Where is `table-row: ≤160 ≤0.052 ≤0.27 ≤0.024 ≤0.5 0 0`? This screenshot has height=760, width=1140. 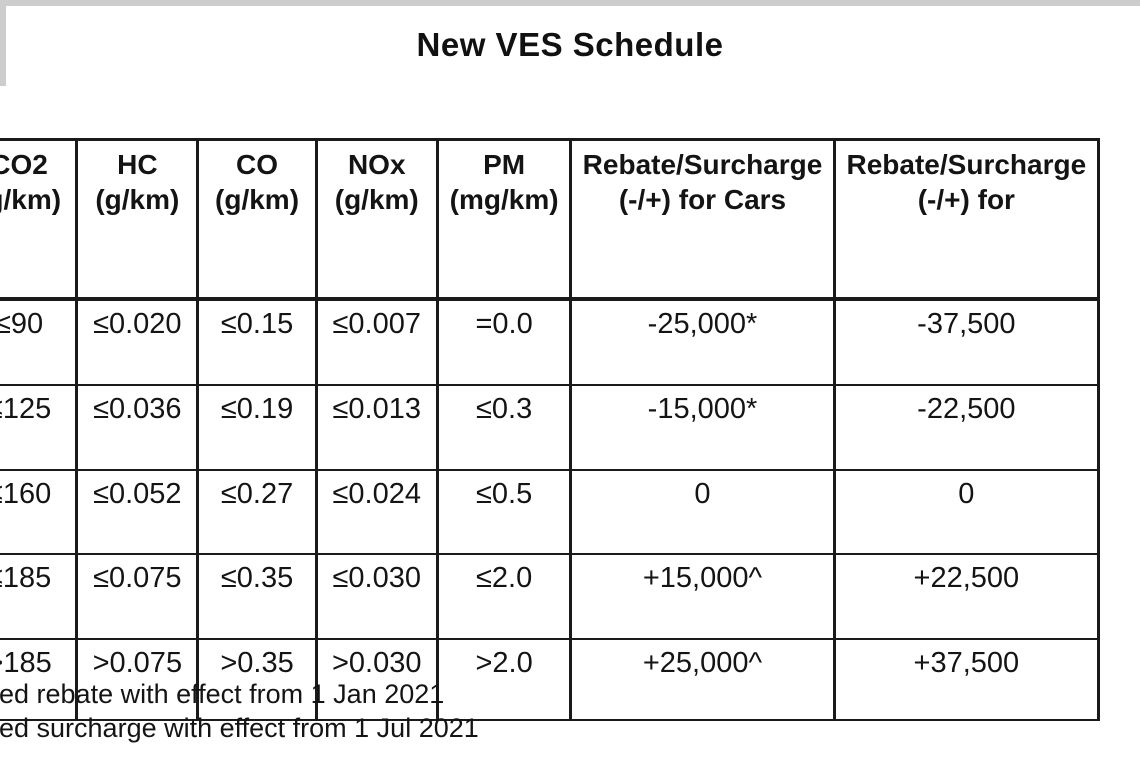
table-row: ≤160 ≤0.052 ≤0.27 ≤0.024 ≤0.5 0 0 is located at coordinates (550, 512).